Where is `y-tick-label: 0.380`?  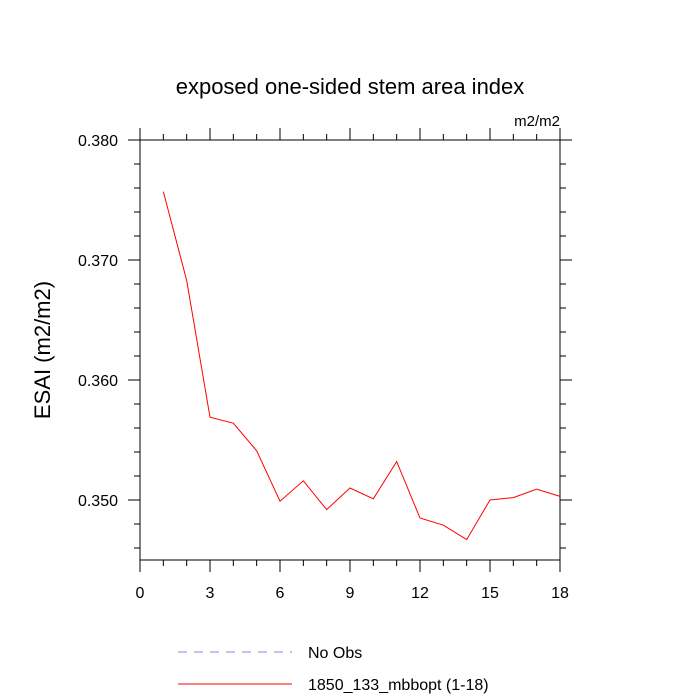 y-tick-label: 0.380 is located at coordinates (98, 141).